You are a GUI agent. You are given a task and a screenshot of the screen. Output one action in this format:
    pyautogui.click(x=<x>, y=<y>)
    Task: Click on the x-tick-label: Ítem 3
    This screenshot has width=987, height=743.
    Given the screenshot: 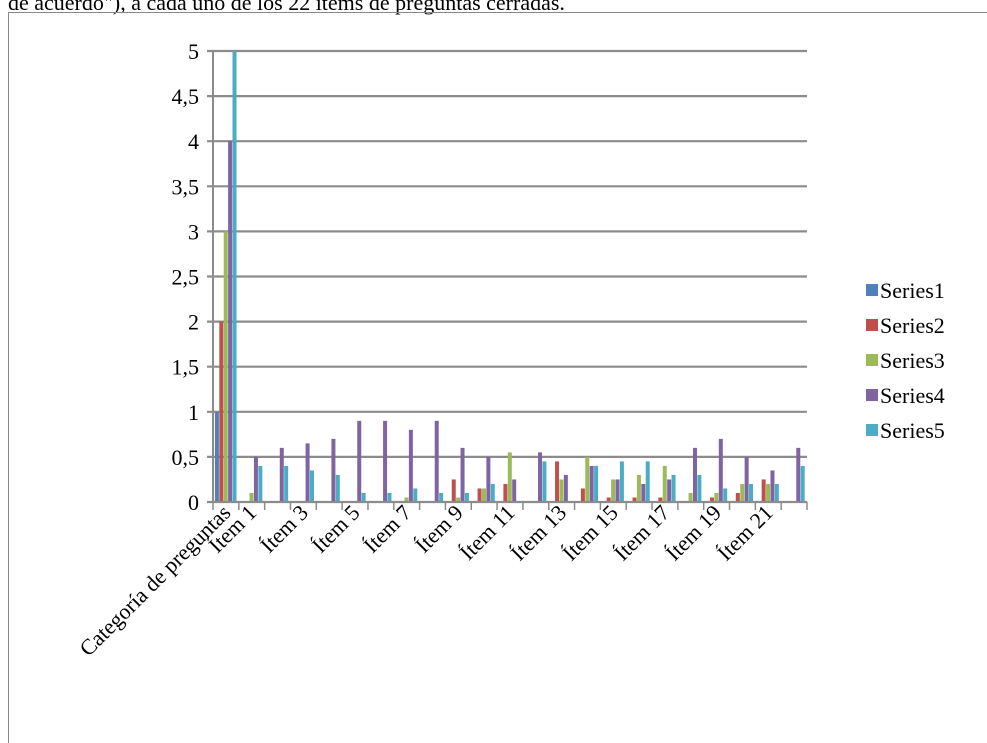 What is the action you would take?
    pyautogui.click(x=284, y=529)
    